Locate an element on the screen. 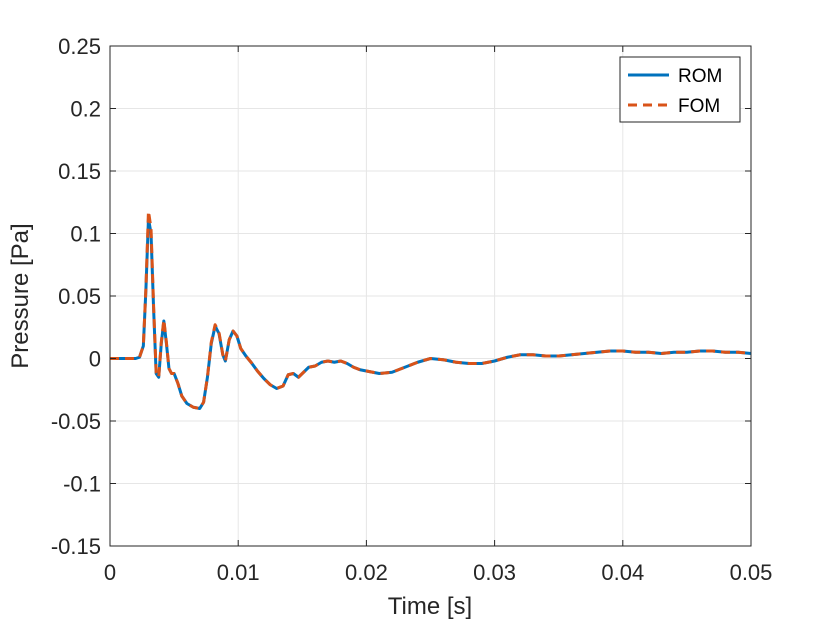 The image size is (830, 623). x-axis-title: Time [s] is located at coordinates (430, 606).